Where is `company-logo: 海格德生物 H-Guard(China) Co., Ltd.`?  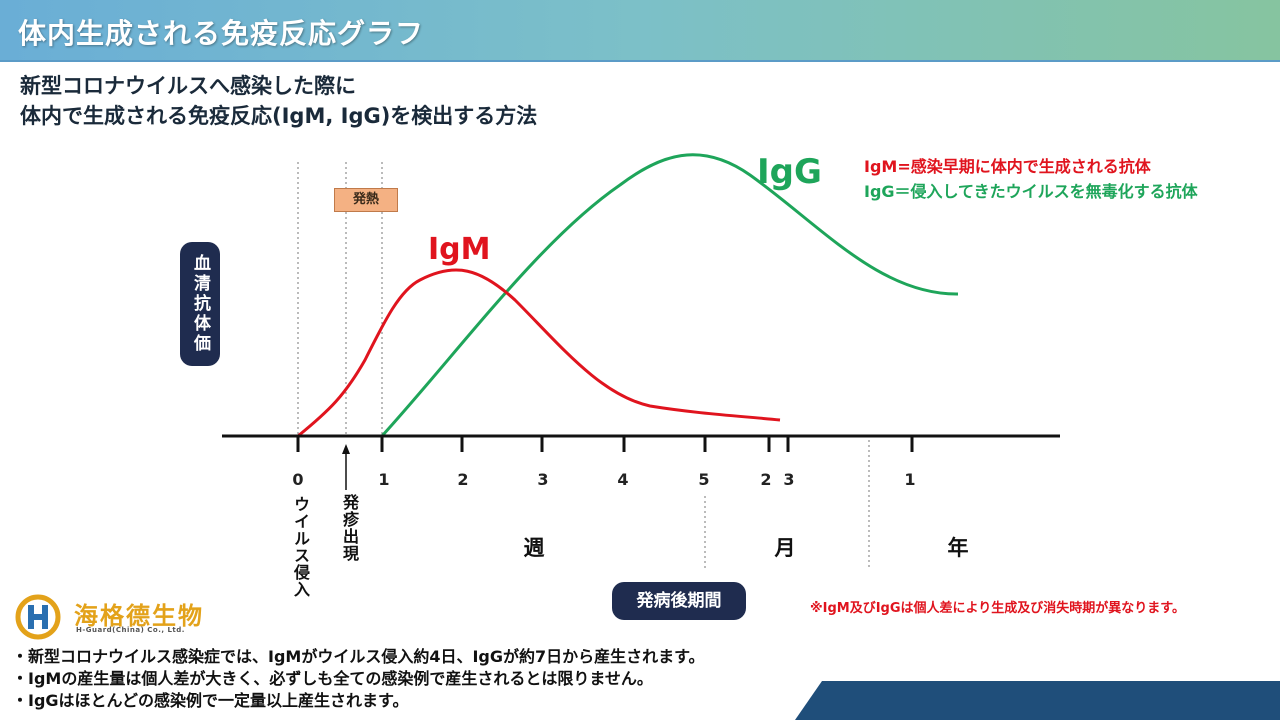
company-logo: 海格德生物 H-Guard(China) Co., Ltd. is located at coordinates (112, 617).